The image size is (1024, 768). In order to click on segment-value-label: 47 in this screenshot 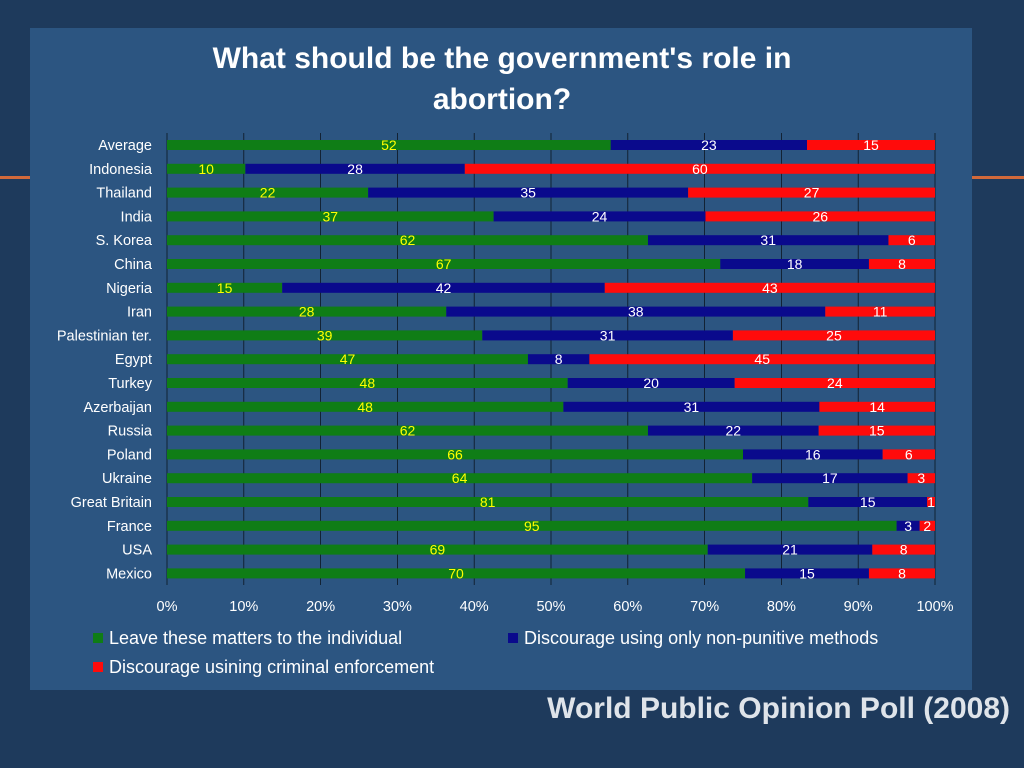, I will do `click(348, 359)`.